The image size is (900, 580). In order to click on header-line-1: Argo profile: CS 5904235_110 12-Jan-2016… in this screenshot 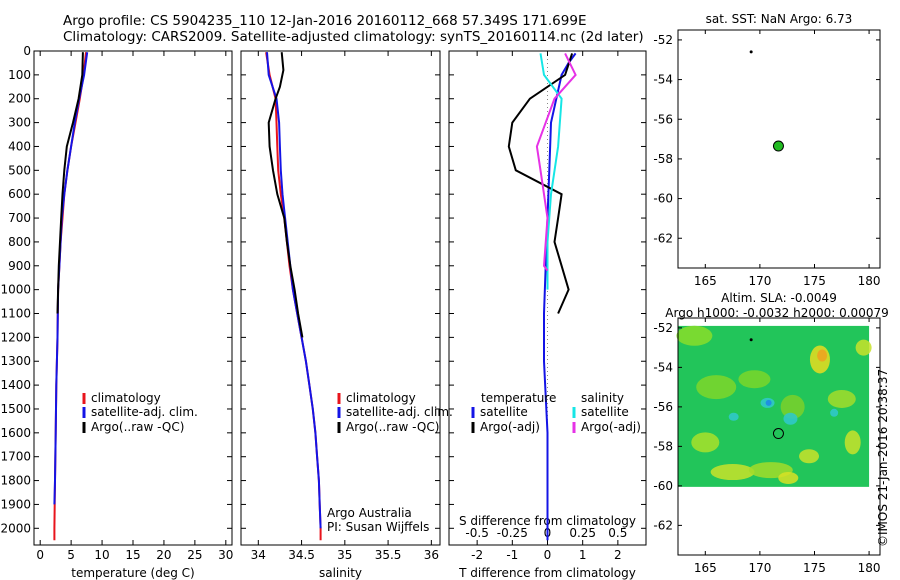, I will do `click(325, 21)`.